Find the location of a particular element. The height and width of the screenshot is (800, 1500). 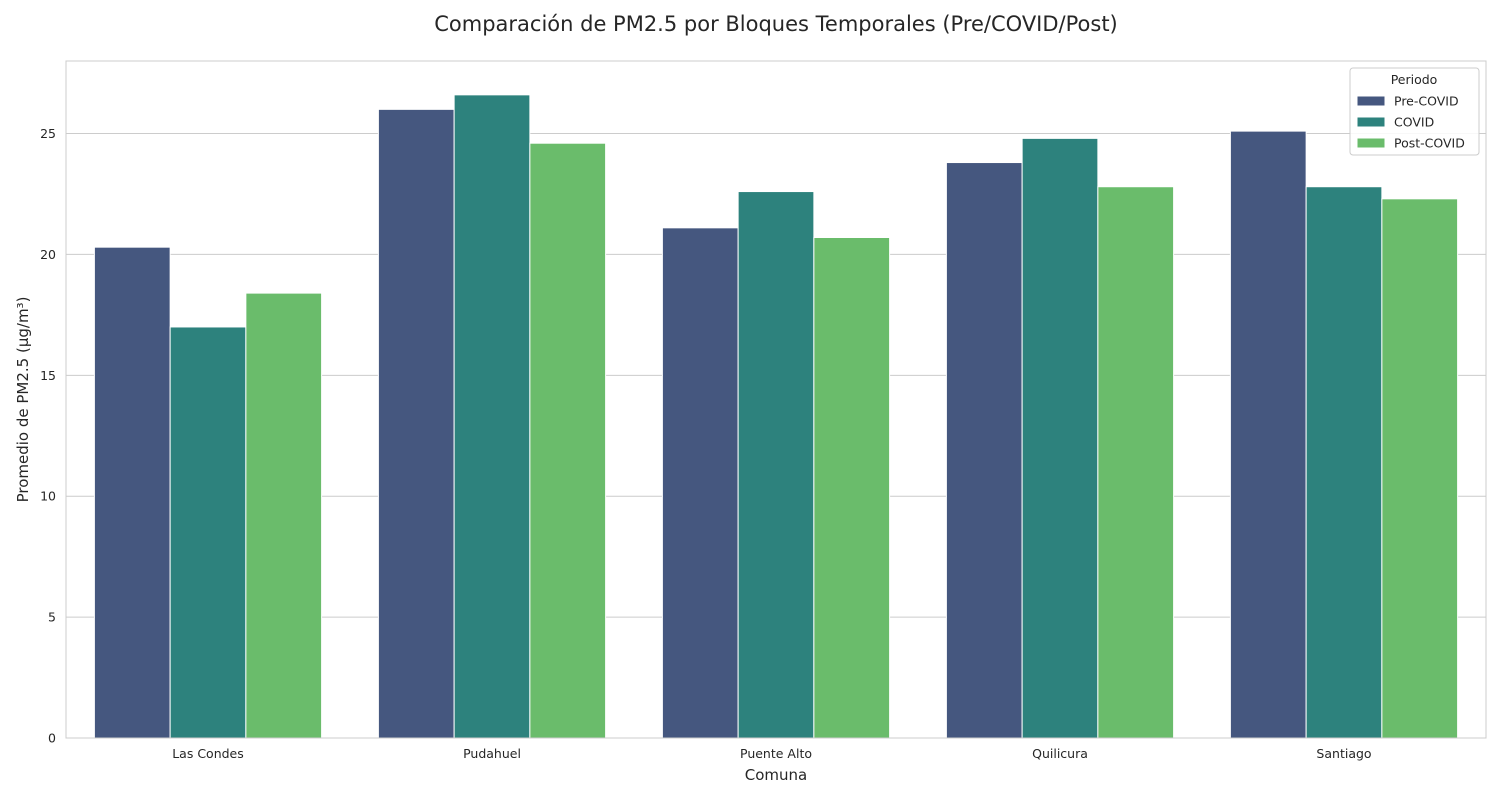

y-axis-label: Promedio de PM2.5 (µg/m³) is located at coordinates (23, 400).